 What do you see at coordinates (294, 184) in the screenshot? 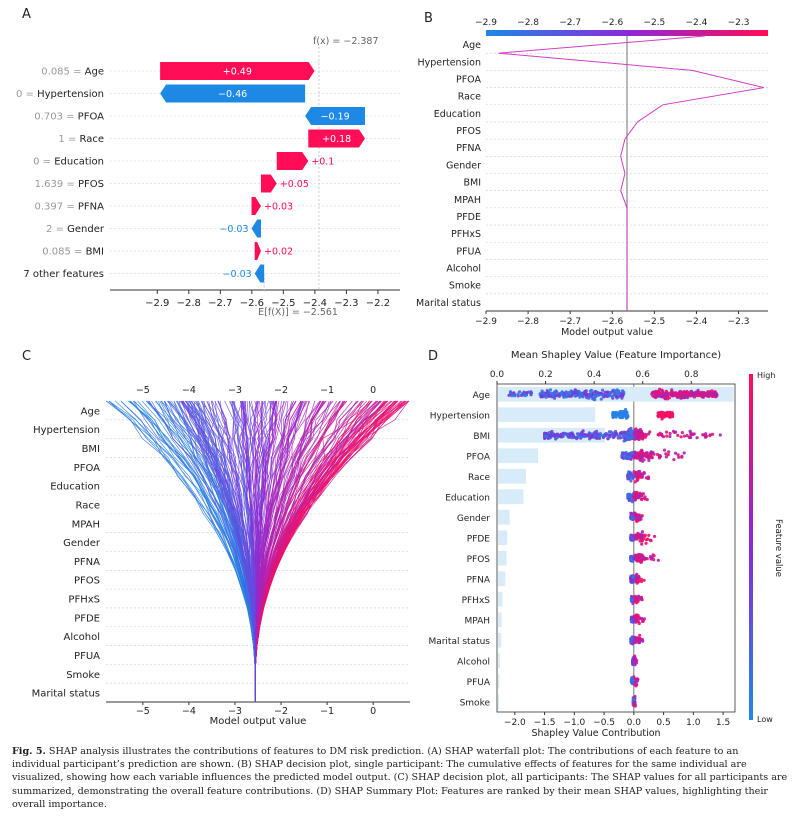
I see `waterfall-value-label: +0.05` at bounding box center [294, 184].